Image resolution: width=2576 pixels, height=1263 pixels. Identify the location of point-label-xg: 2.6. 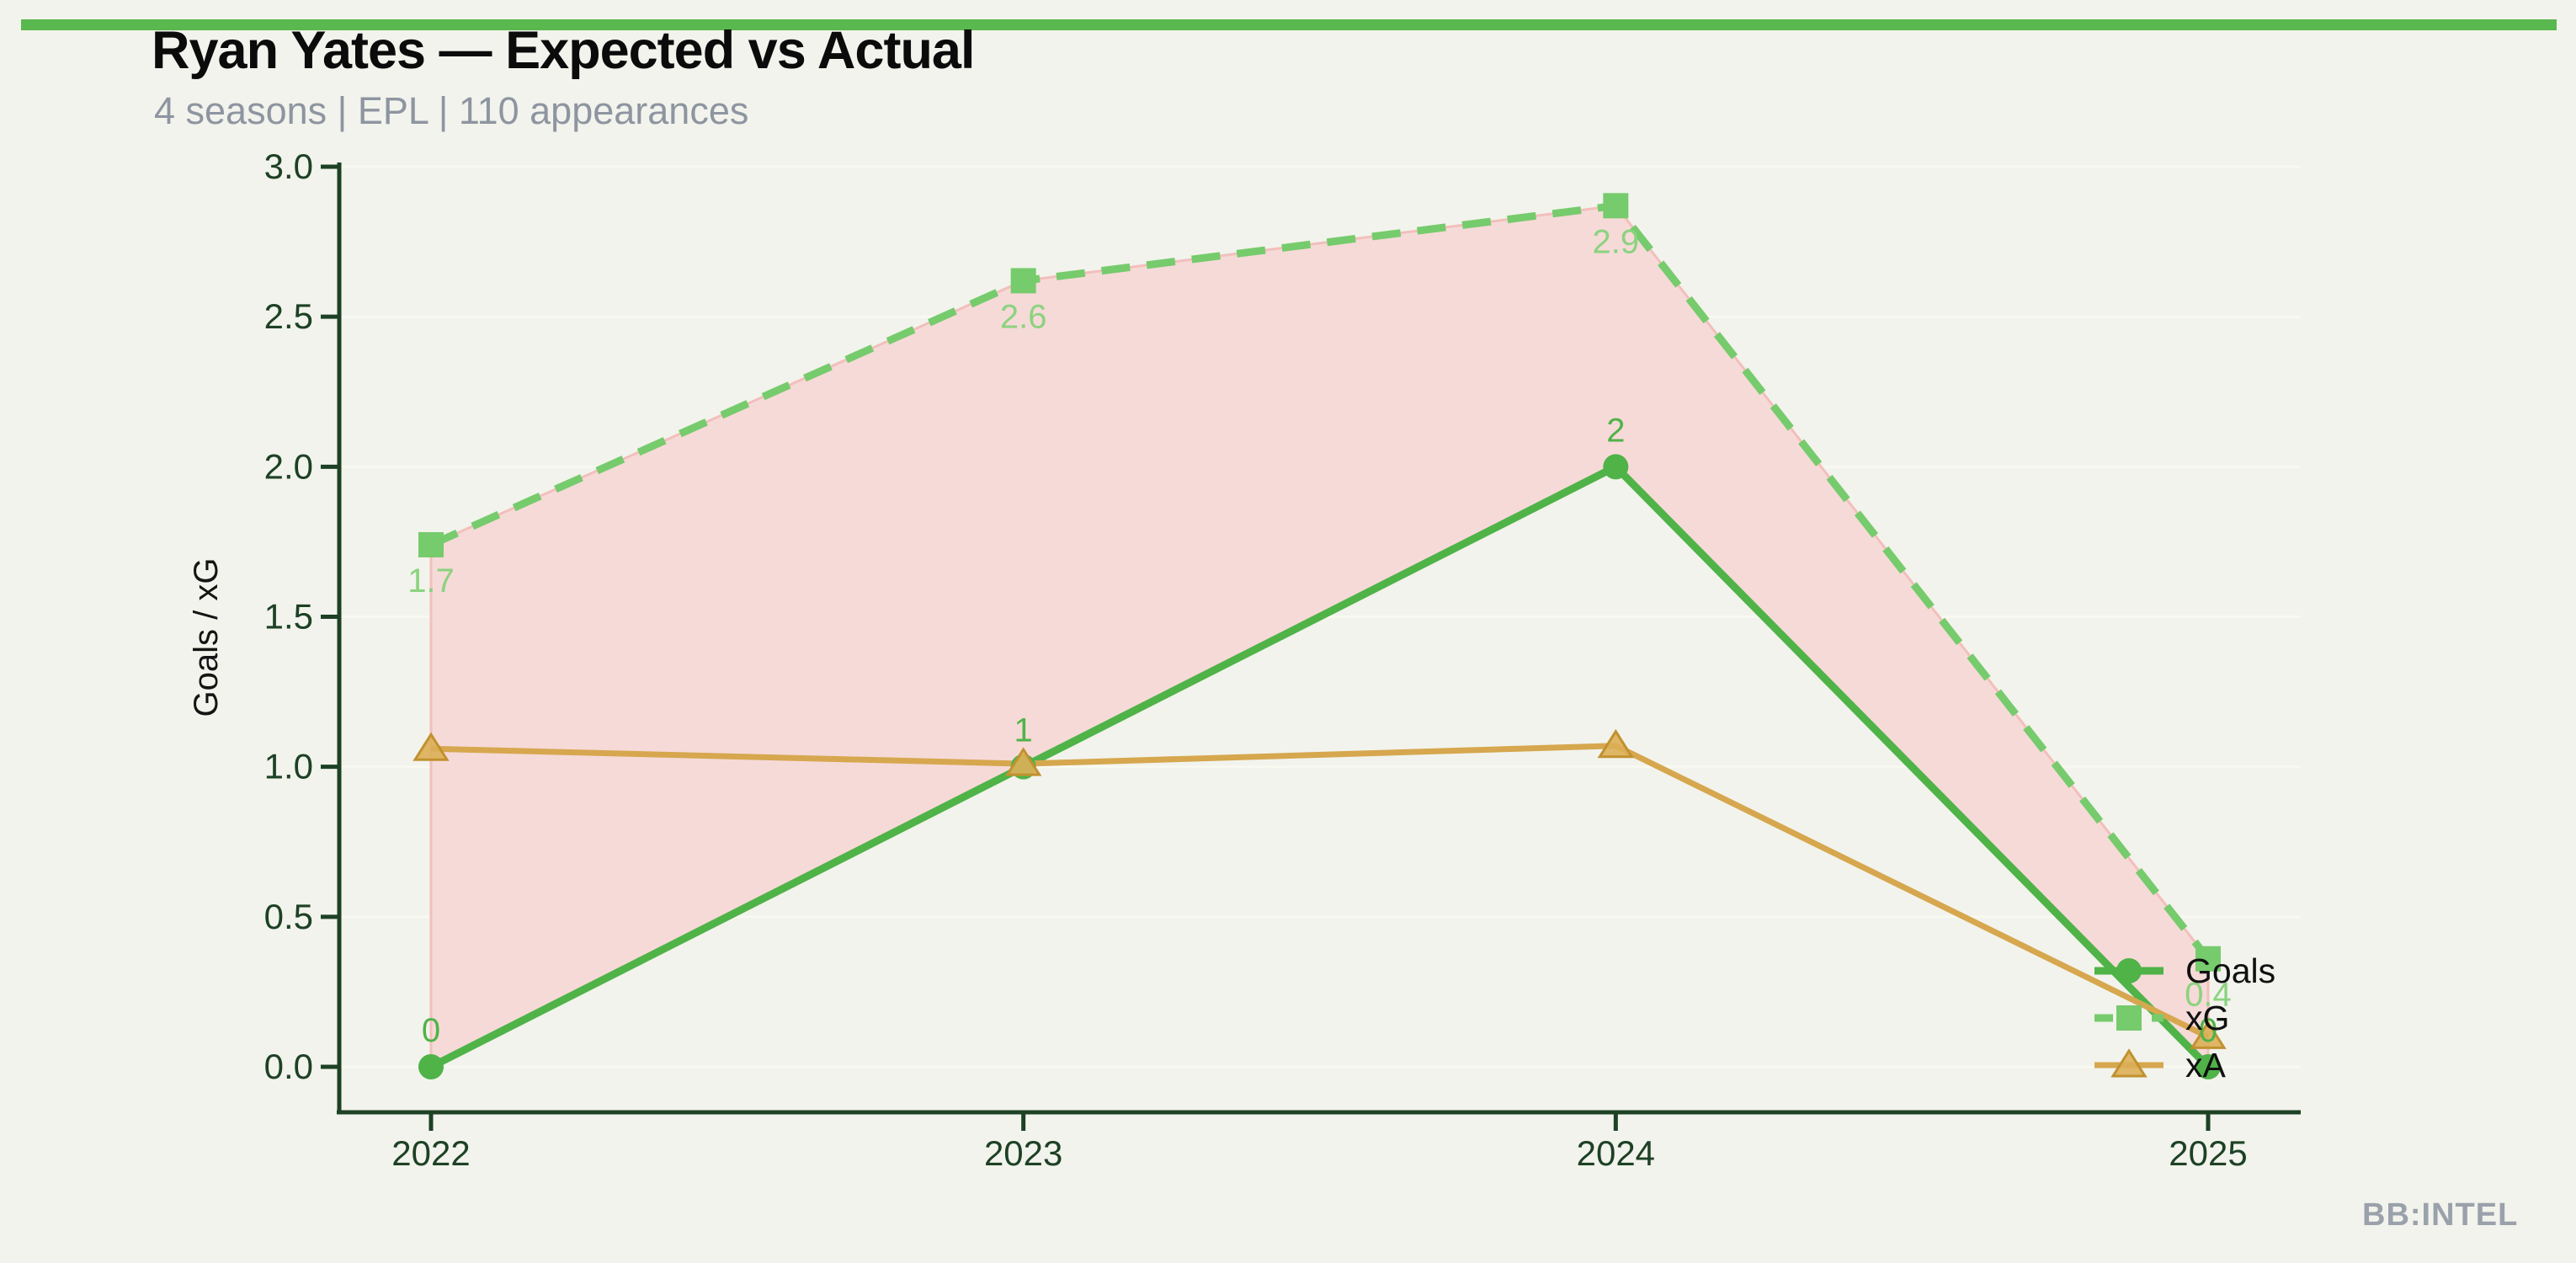
(1024, 316).